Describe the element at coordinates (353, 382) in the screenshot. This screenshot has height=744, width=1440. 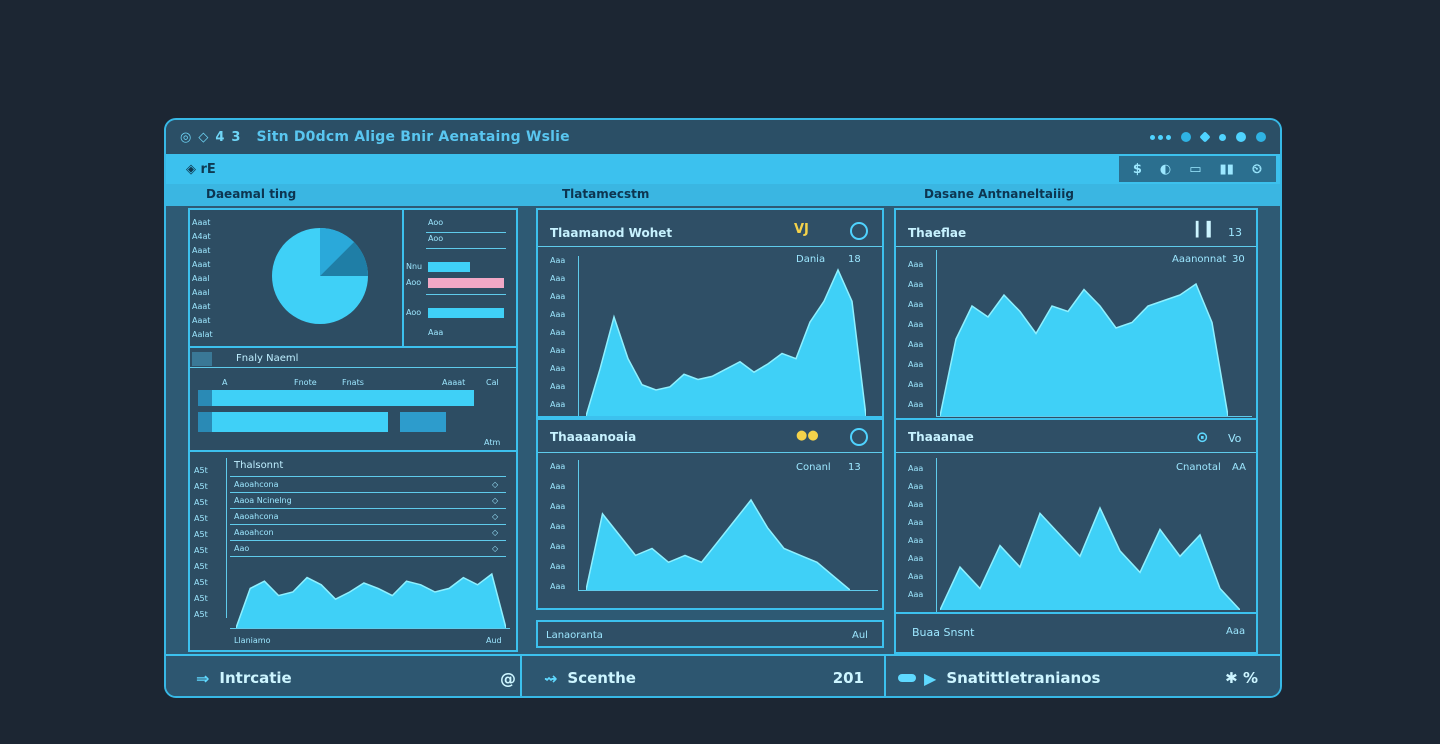
I see `column-header: Fnats` at that location.